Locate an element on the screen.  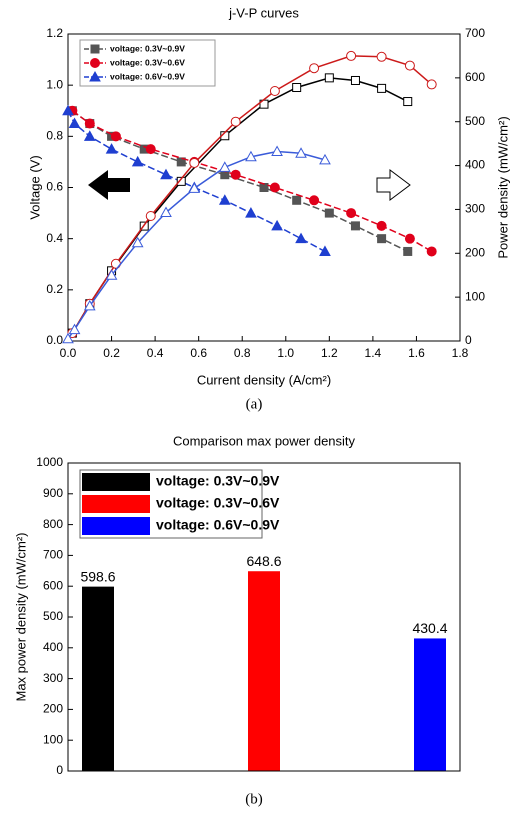
y-tick-label: 0.0 is located at coordinates (54, 340).